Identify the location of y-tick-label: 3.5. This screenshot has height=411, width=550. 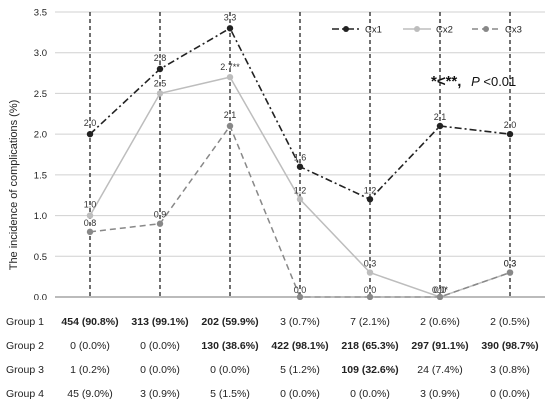
(40, 13).